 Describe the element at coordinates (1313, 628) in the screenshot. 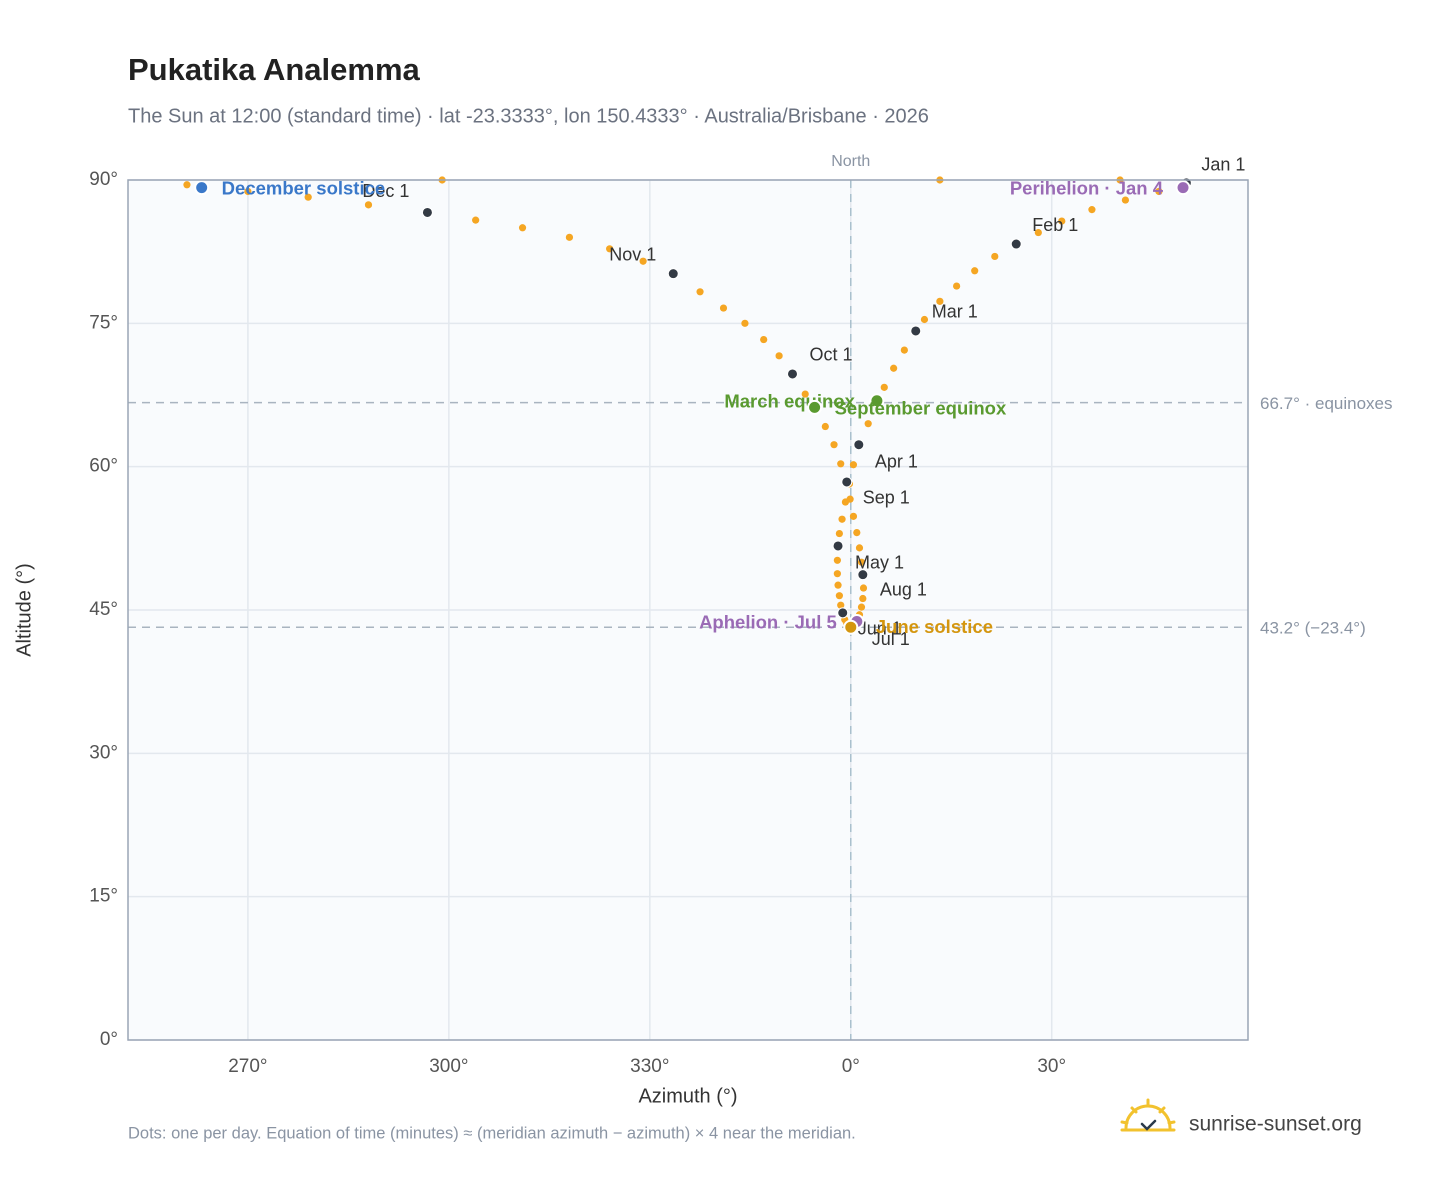

I see `reference-label: 43.2° (−23.4°)` at that location.